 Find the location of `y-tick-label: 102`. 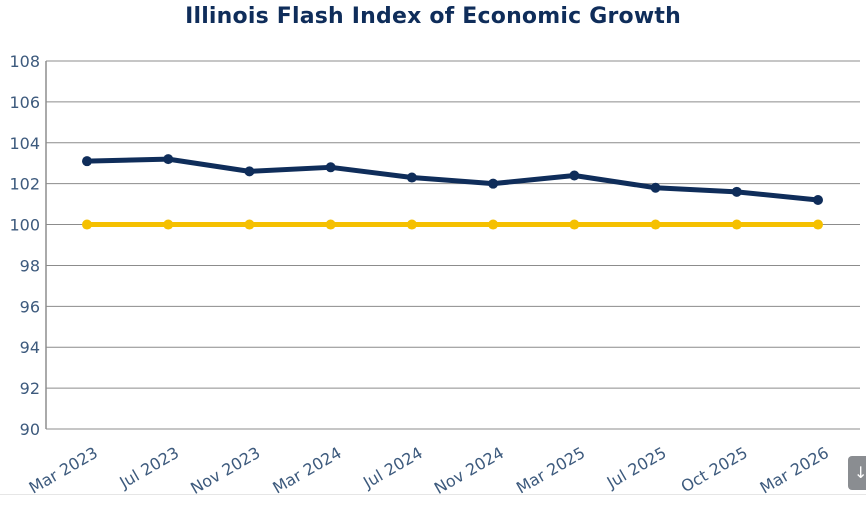

y-tick-label: 102 is located at coordinates (24, 184).